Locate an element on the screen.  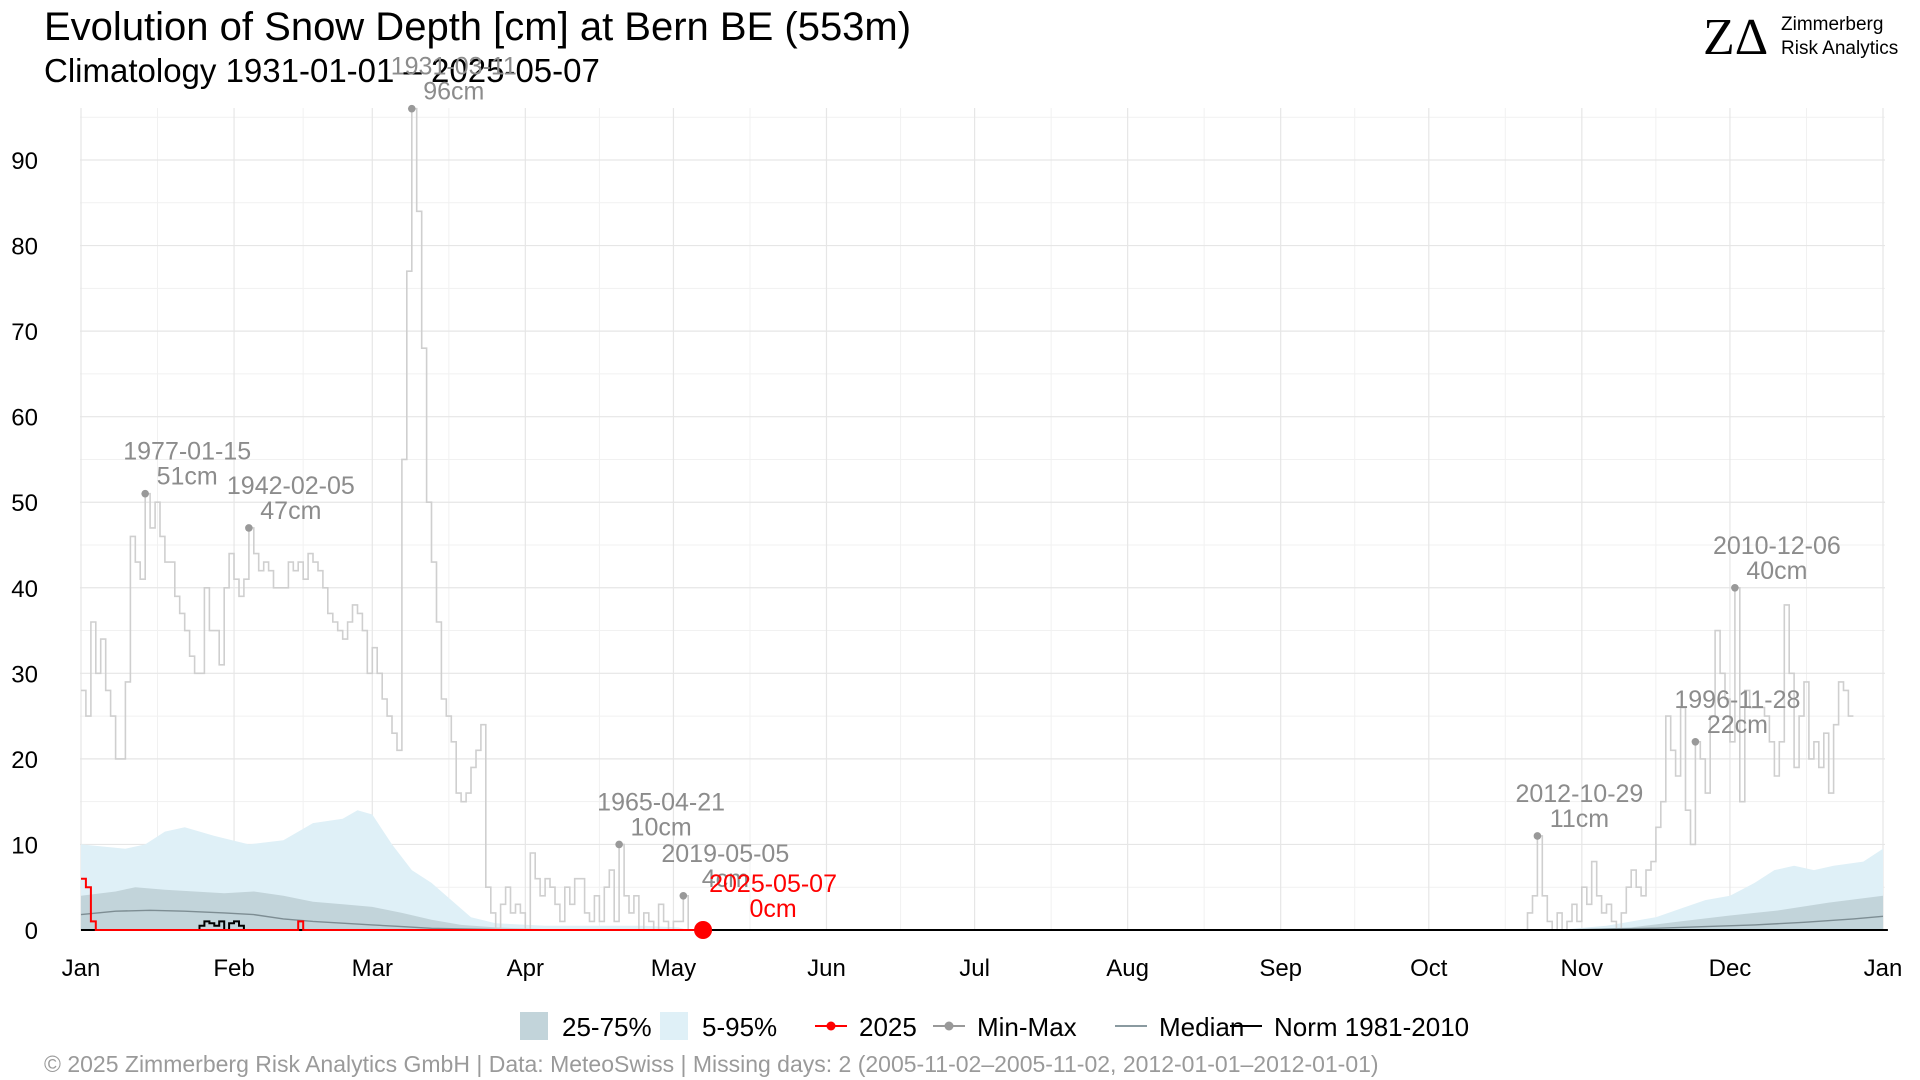
legend-label: 5-95% is located at coordinates (739, 1027).